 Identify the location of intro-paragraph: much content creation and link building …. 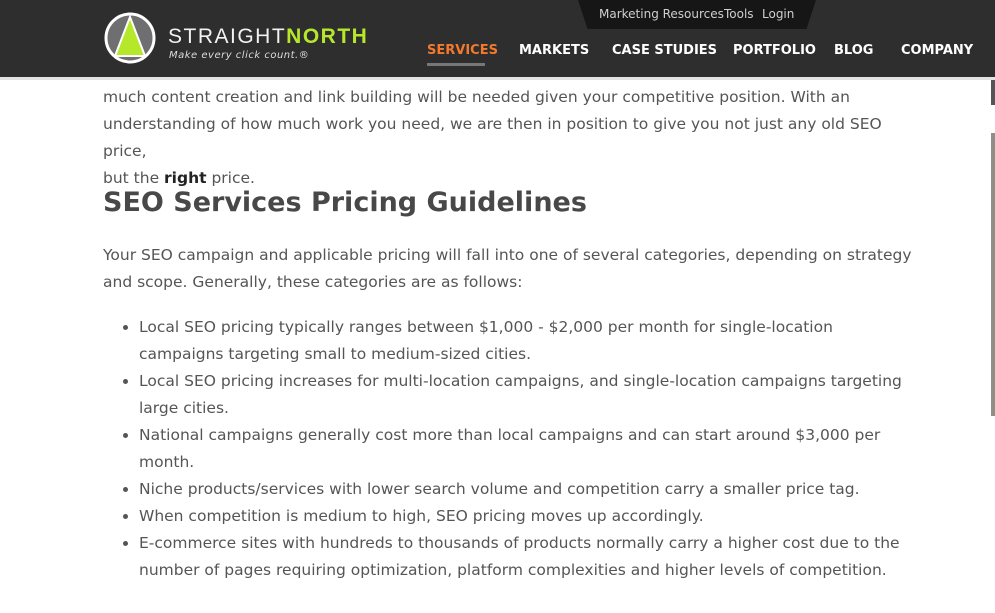
(513, 138).